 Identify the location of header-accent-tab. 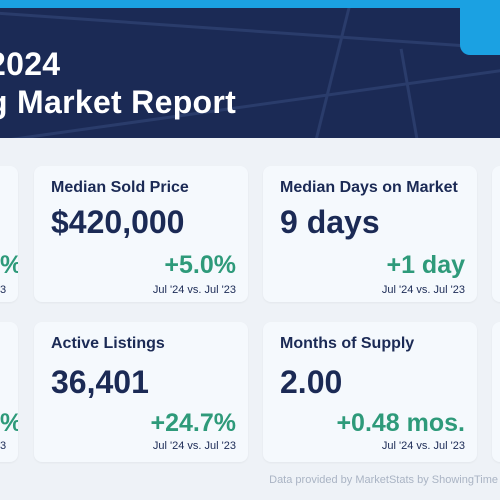
(480, 31).